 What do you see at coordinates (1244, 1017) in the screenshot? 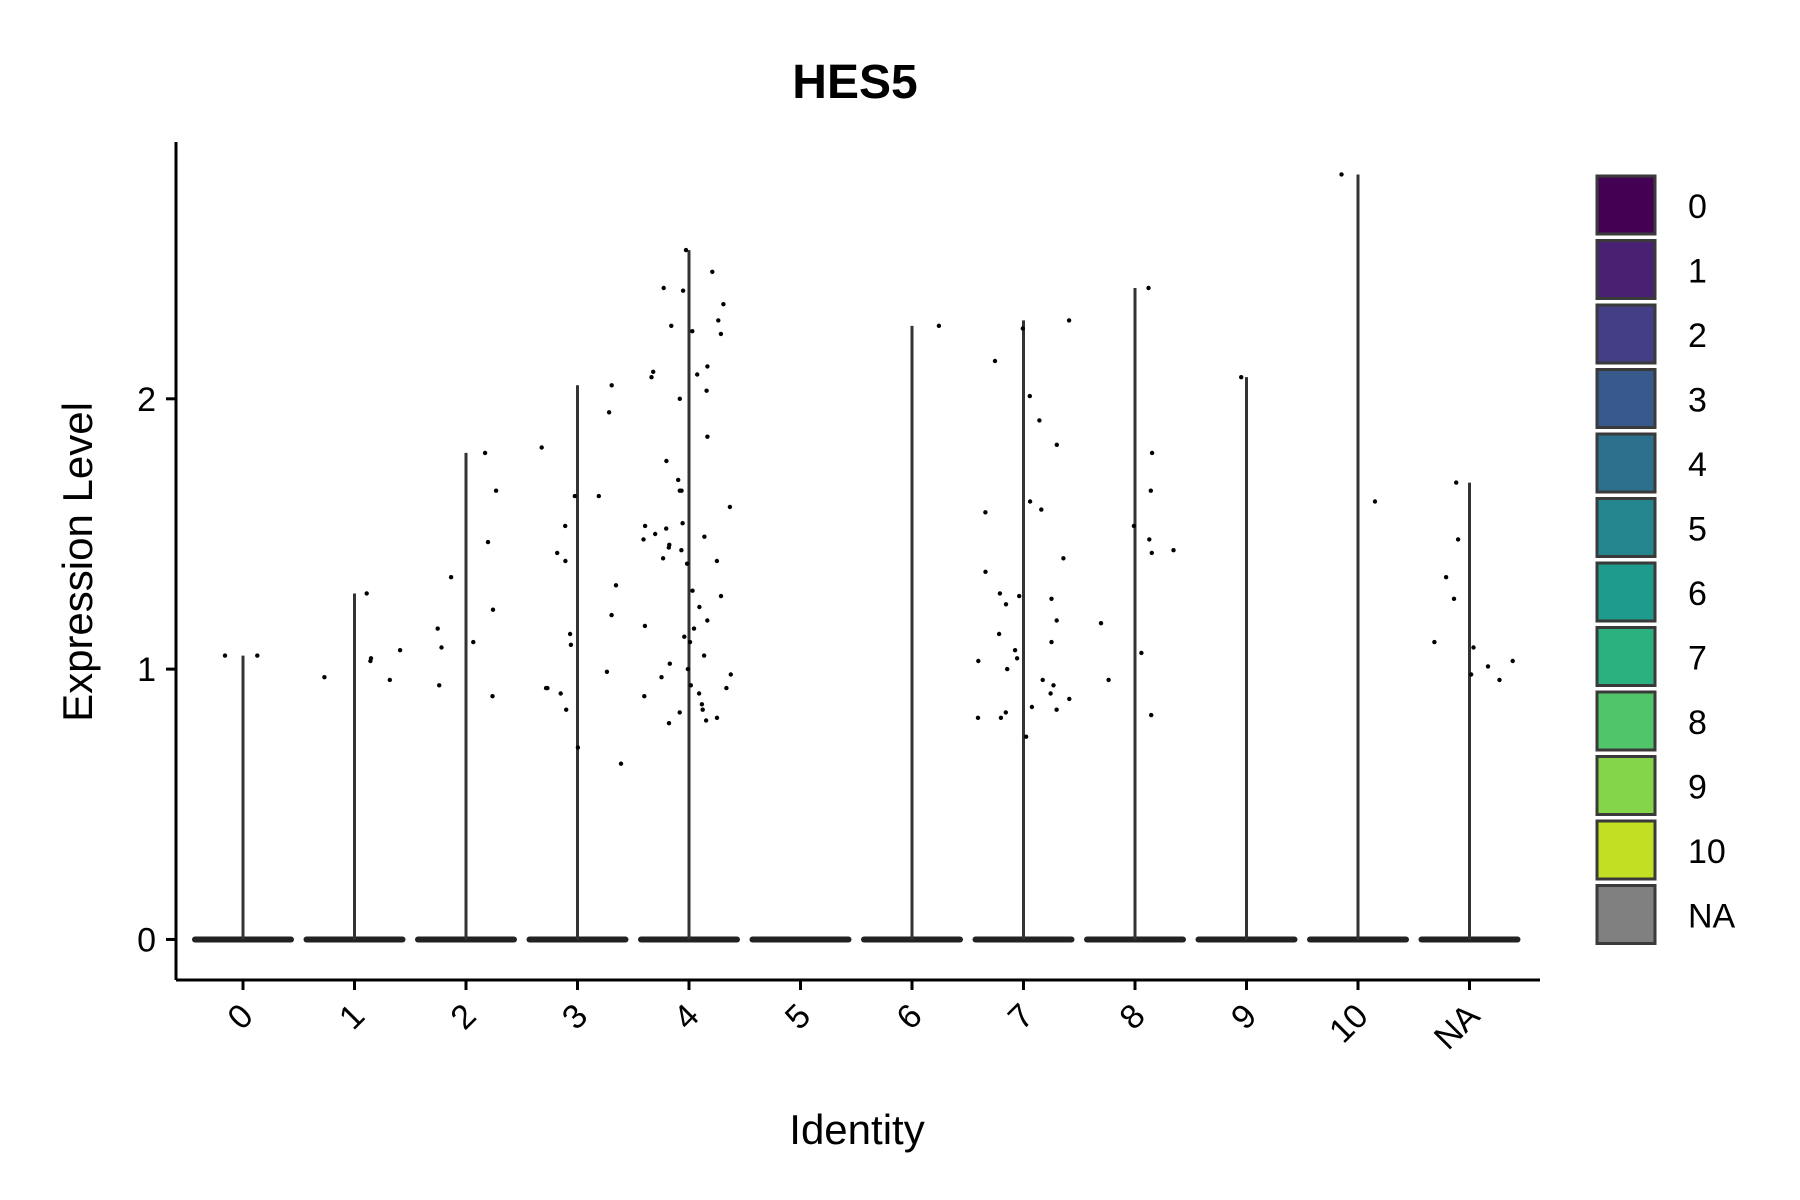
I see `x-tick-label-9: 9` at bounding box center [1244, 1017].